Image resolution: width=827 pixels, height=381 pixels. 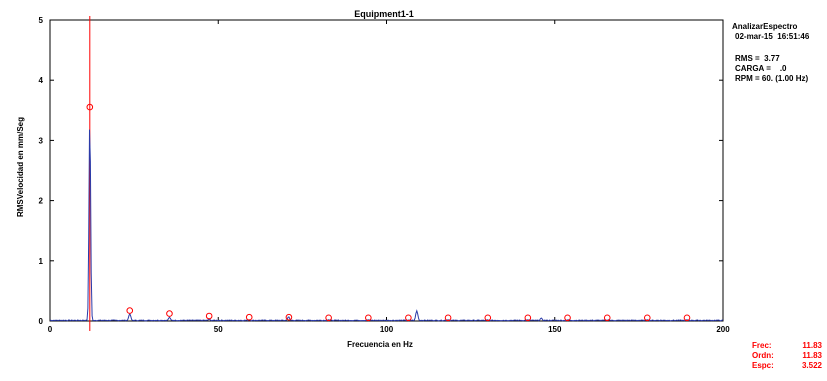 What do you see at coordinates (20, 167) in the screenshot?
I see `y-axis-label: RMSVelocidad en mm/Seg` at bounding box center [20, 167].